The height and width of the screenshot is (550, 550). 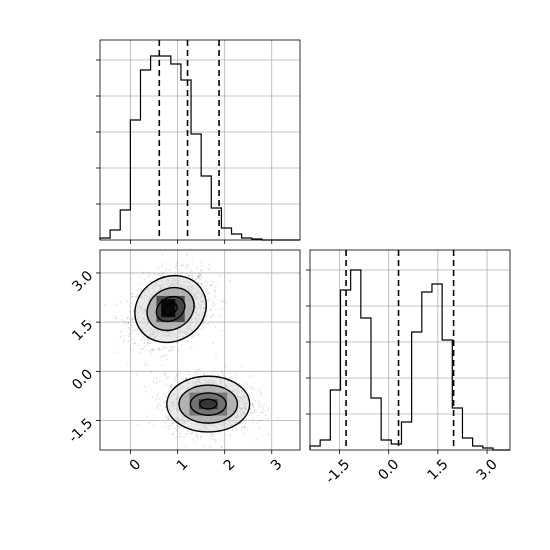 I want to click on scatter-inner, so click(x=190, y=351).